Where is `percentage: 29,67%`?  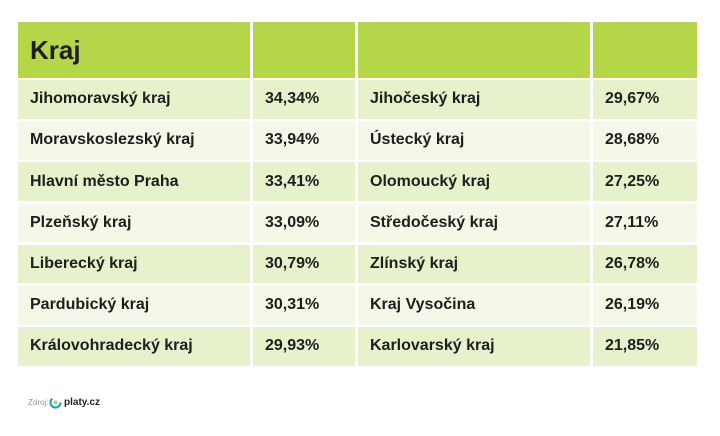 percentage: 29,67% is located at coordinates (645, 99).